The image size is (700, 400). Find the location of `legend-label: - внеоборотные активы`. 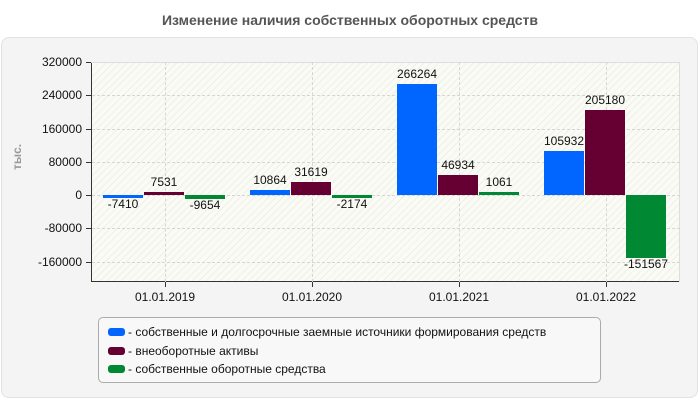

legend-label: - внеоборотные активы is located at coordinates (193, 351).